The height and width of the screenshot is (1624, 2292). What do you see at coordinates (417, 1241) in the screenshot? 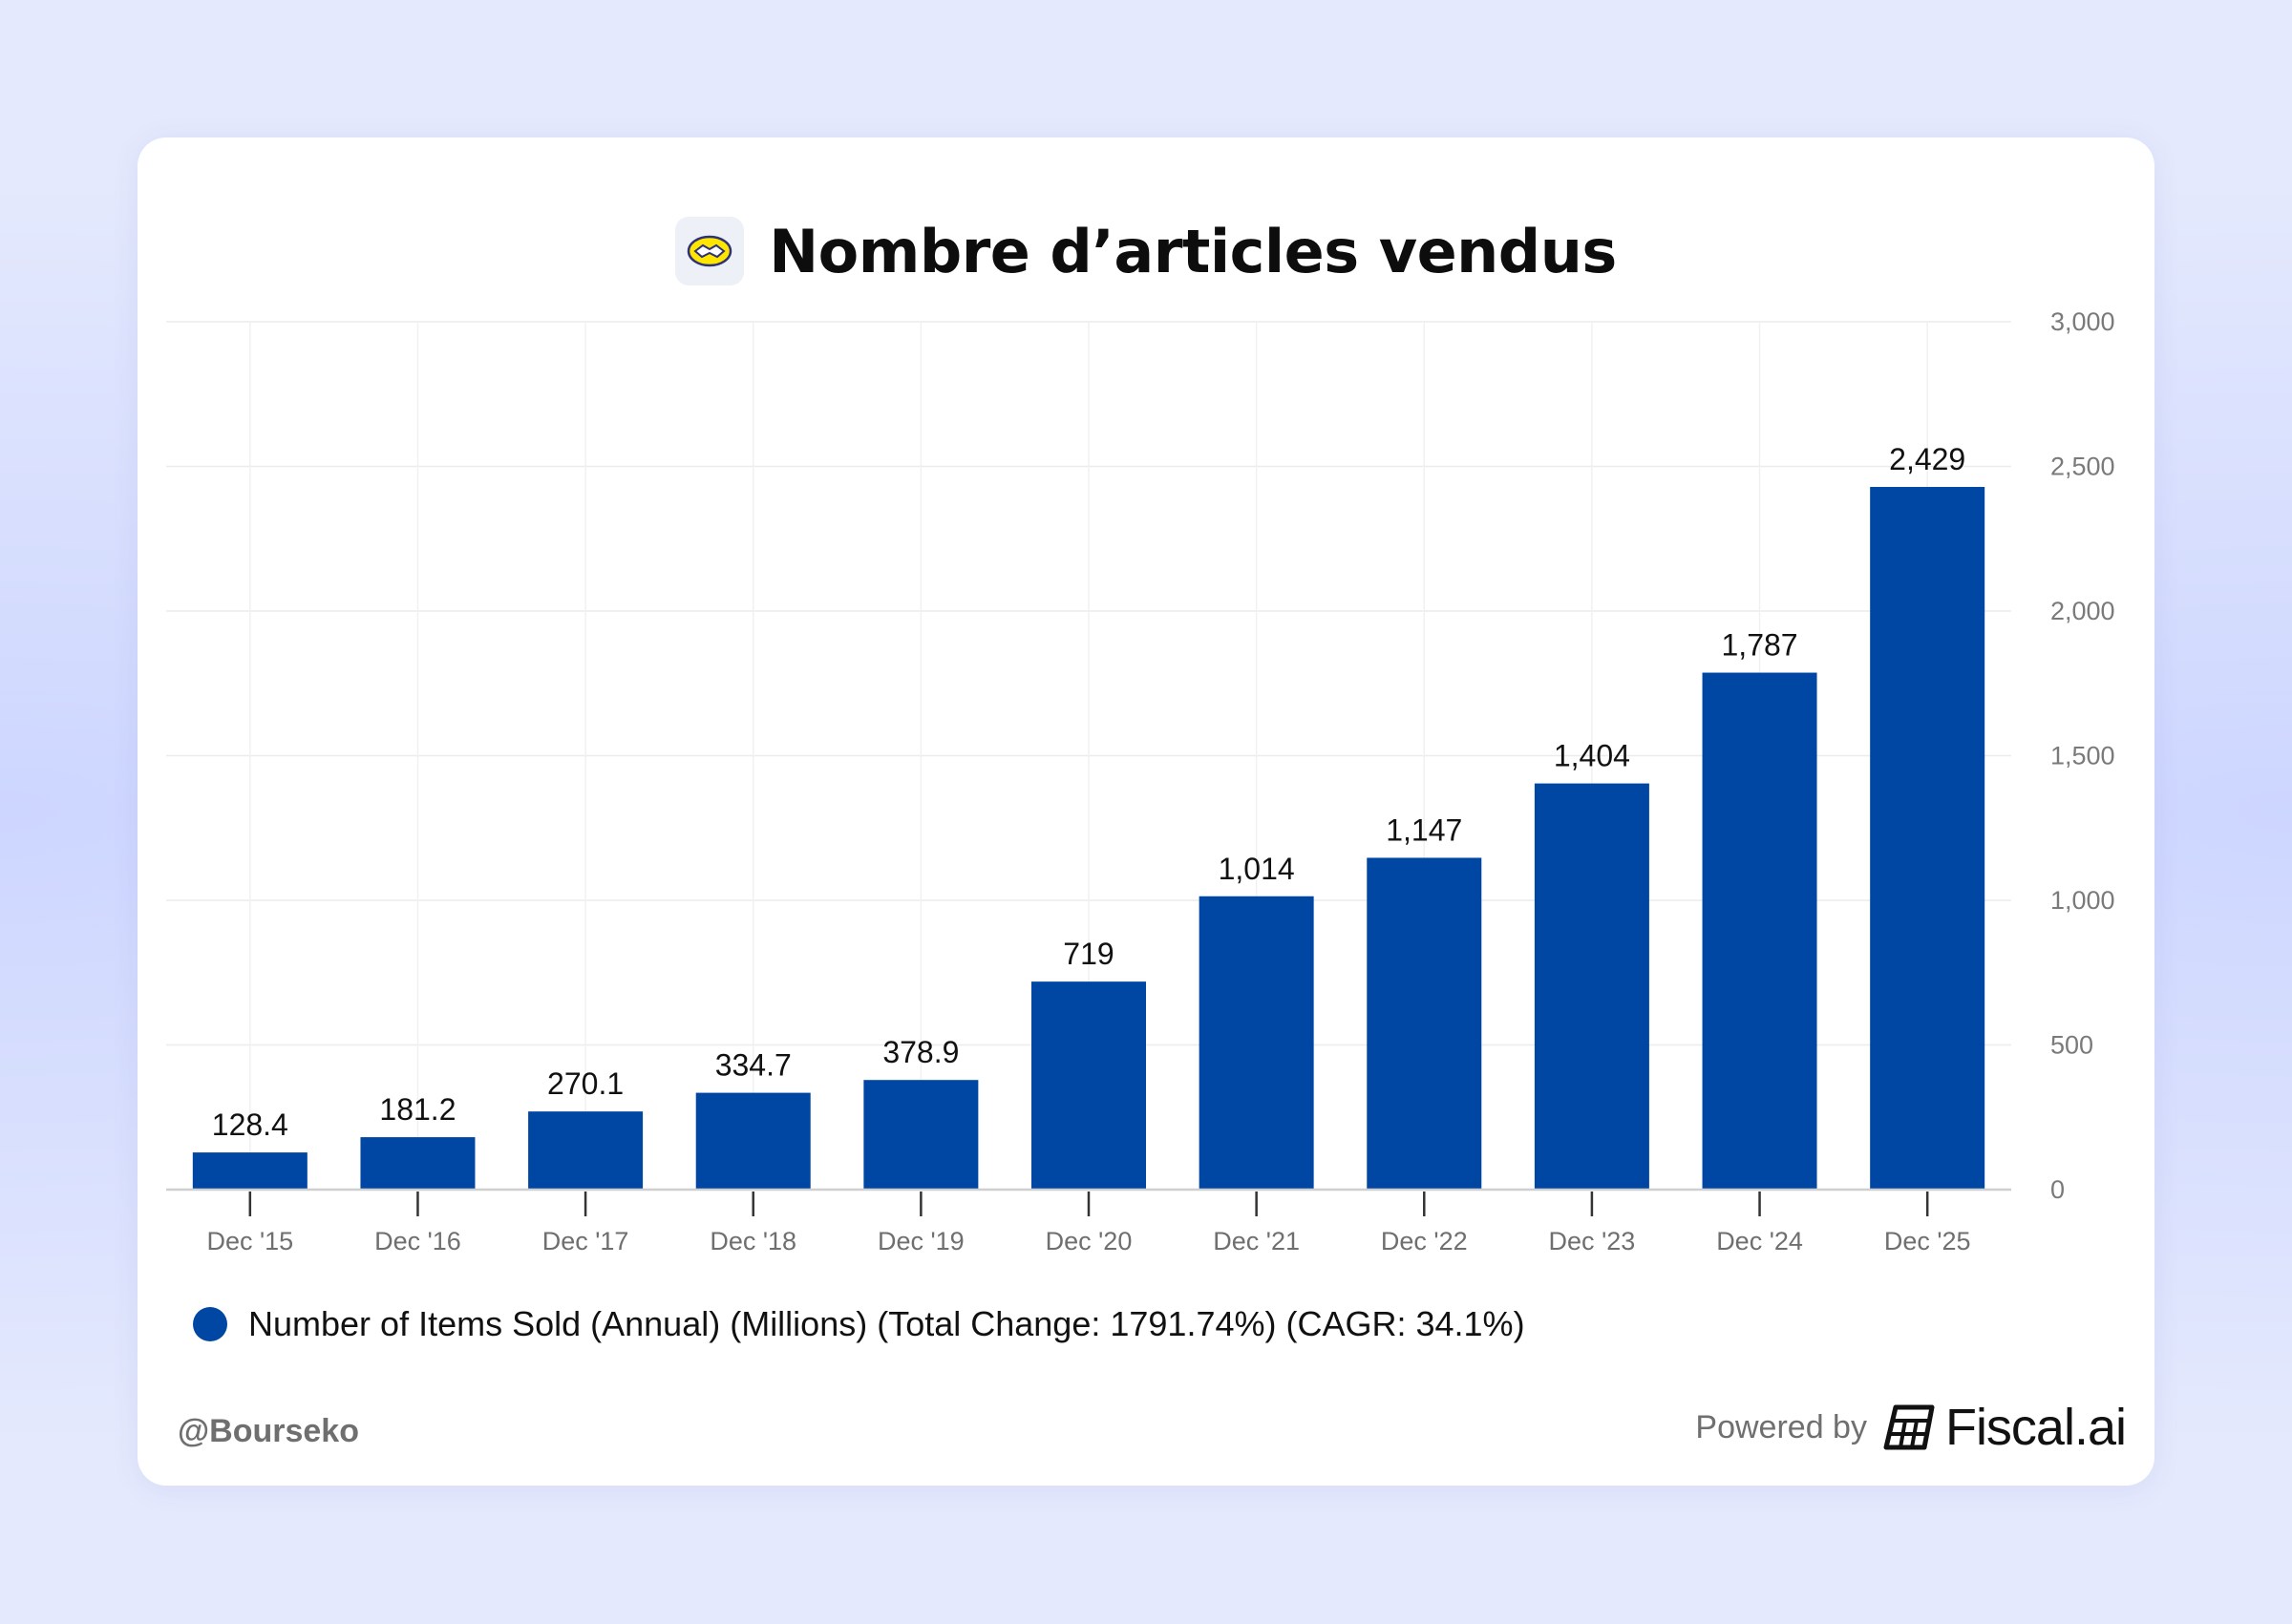
I see `x-tick-label: Dec '16` at bounding box center [417, 1241].